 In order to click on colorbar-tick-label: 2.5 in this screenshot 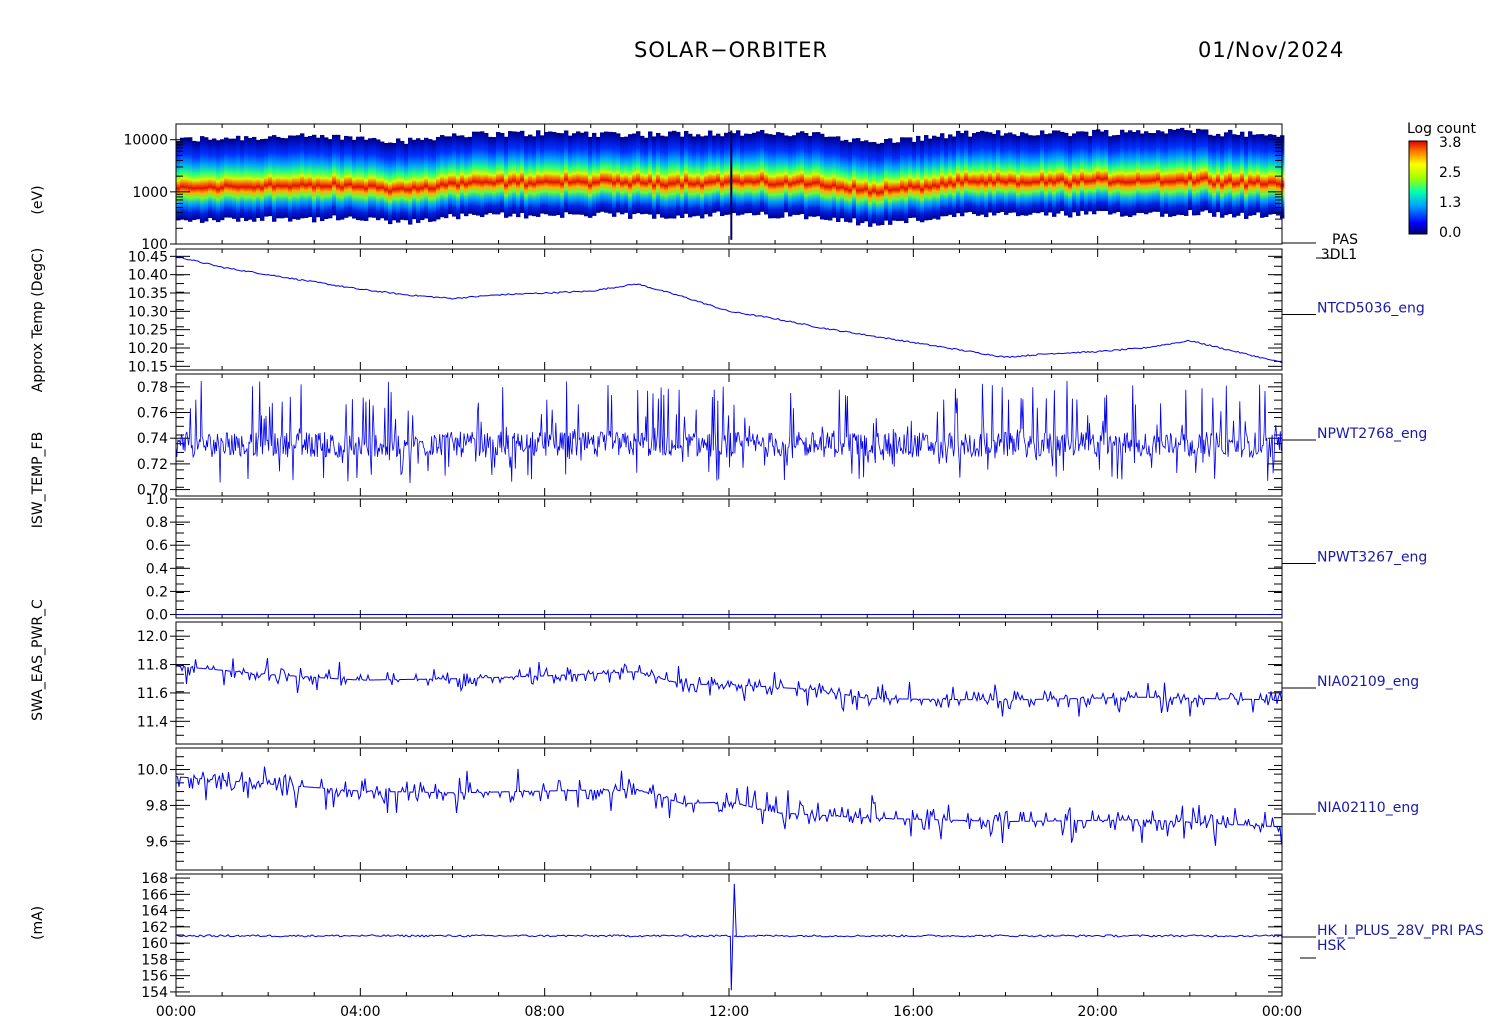, I will do `click(1450, 173)`.